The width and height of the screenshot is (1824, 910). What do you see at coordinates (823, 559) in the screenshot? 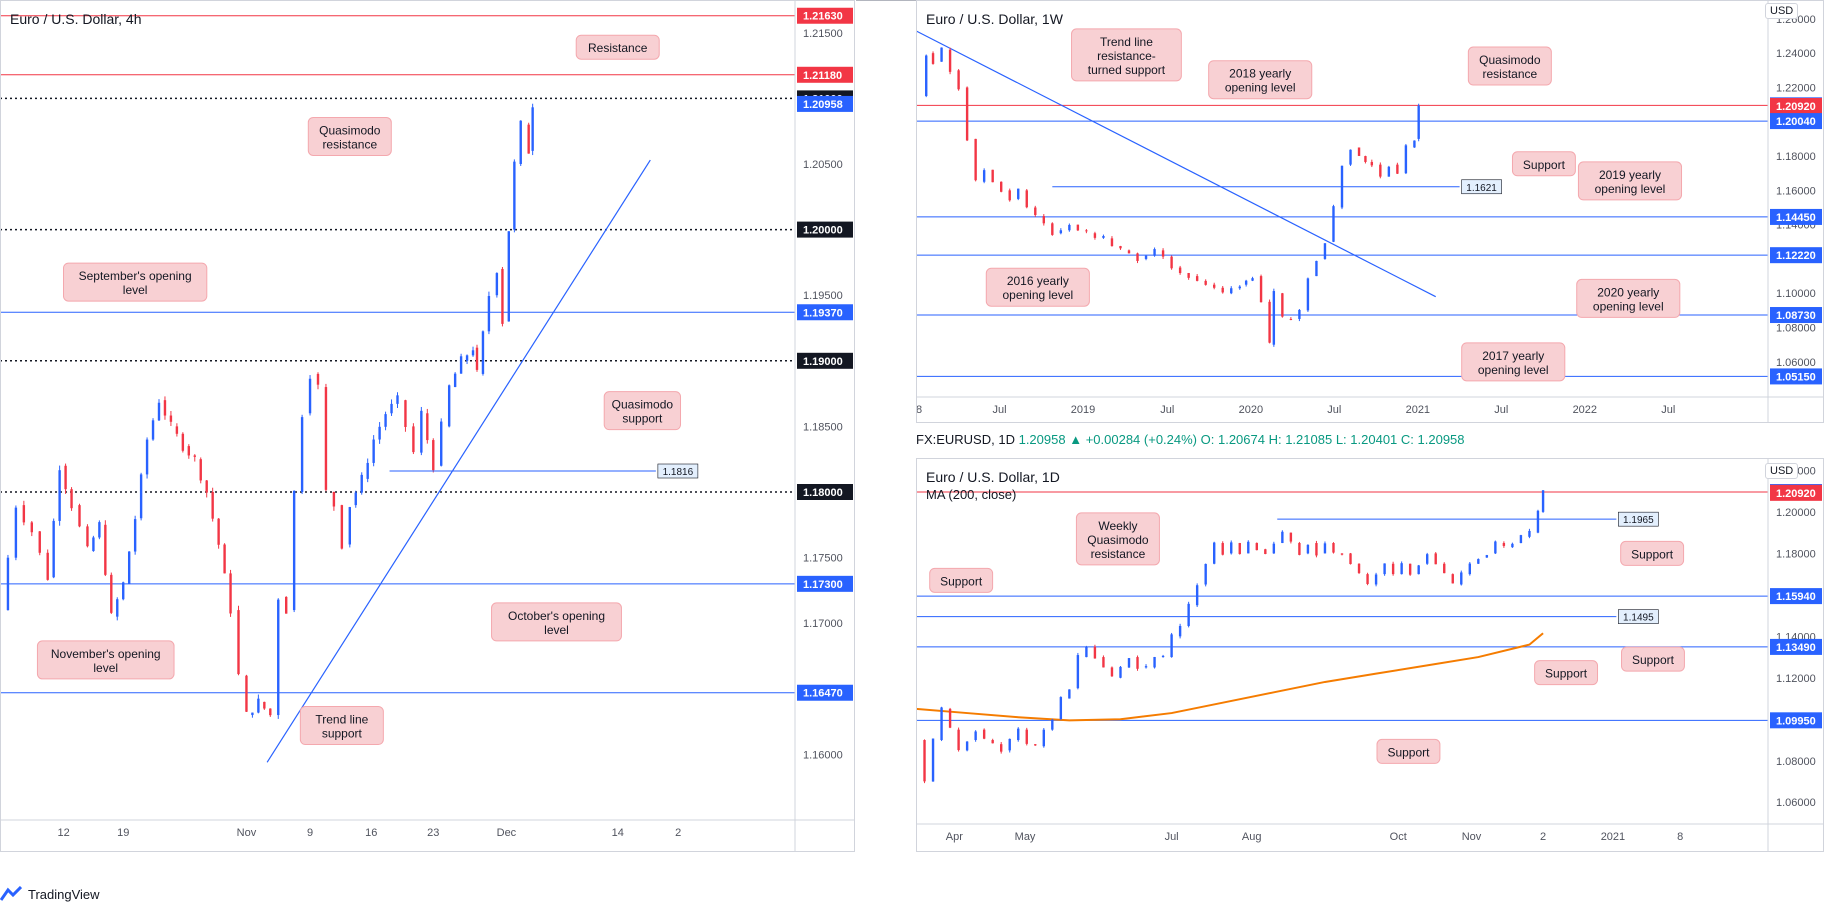
I see `y-tick-label: 1.17500` at bounding box center [823, 559].